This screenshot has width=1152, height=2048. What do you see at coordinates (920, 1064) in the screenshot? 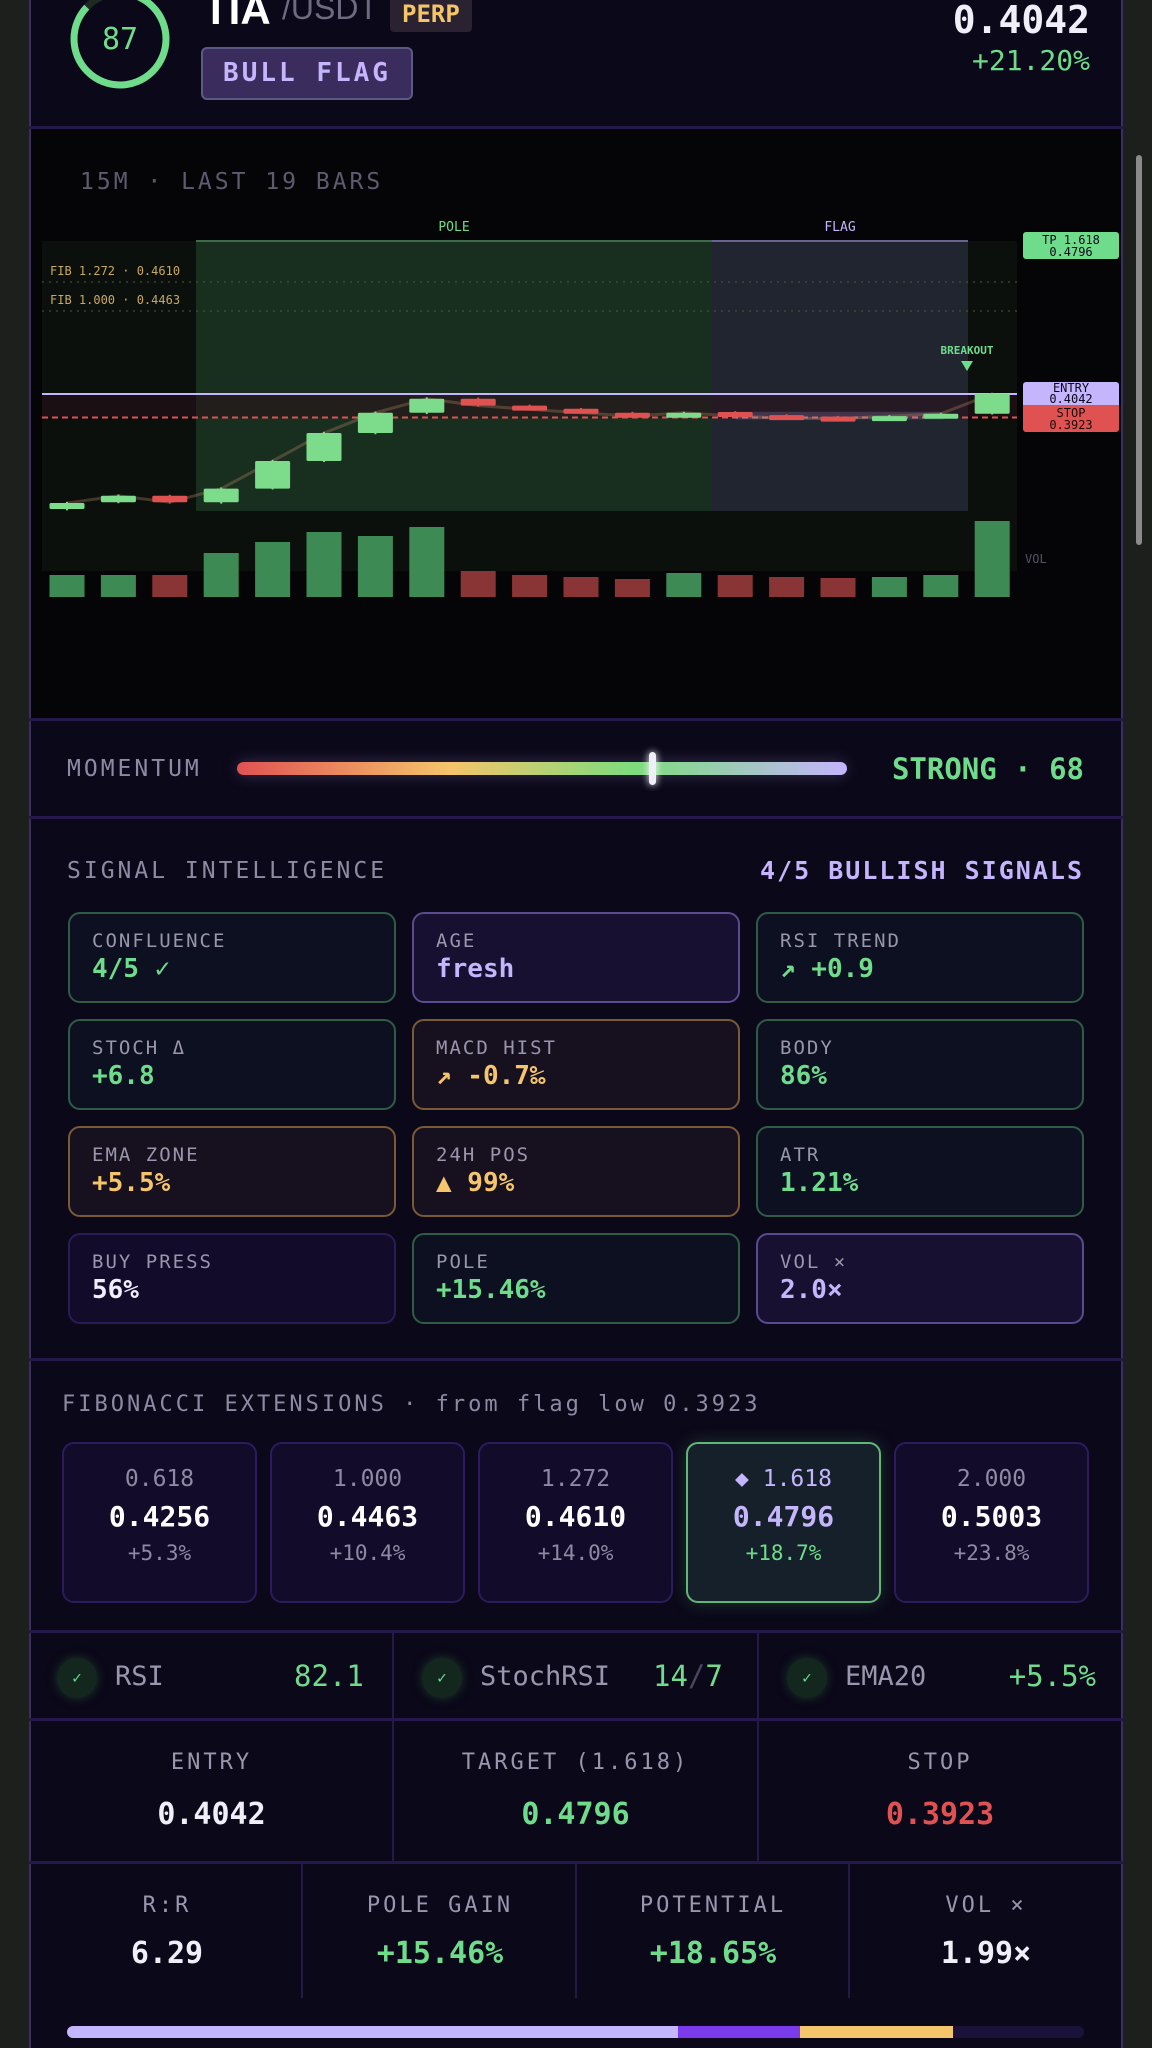
I see `signal-card: BODY 86%` at bounding box center [920, 1064].